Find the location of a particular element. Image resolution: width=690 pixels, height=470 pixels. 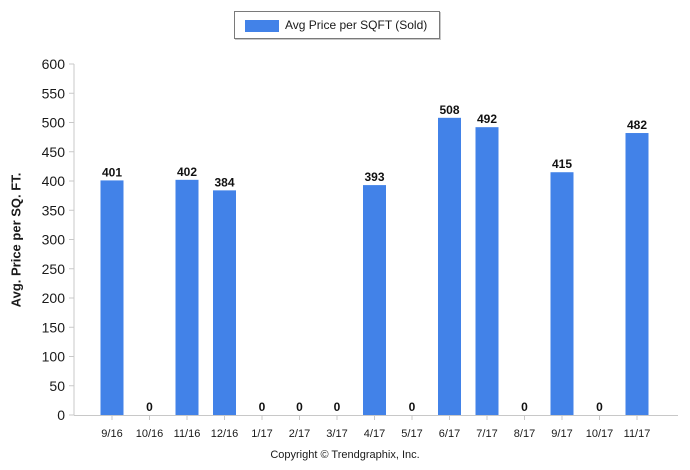

y-tick-label: 400 is located at coordinates (54, 181).